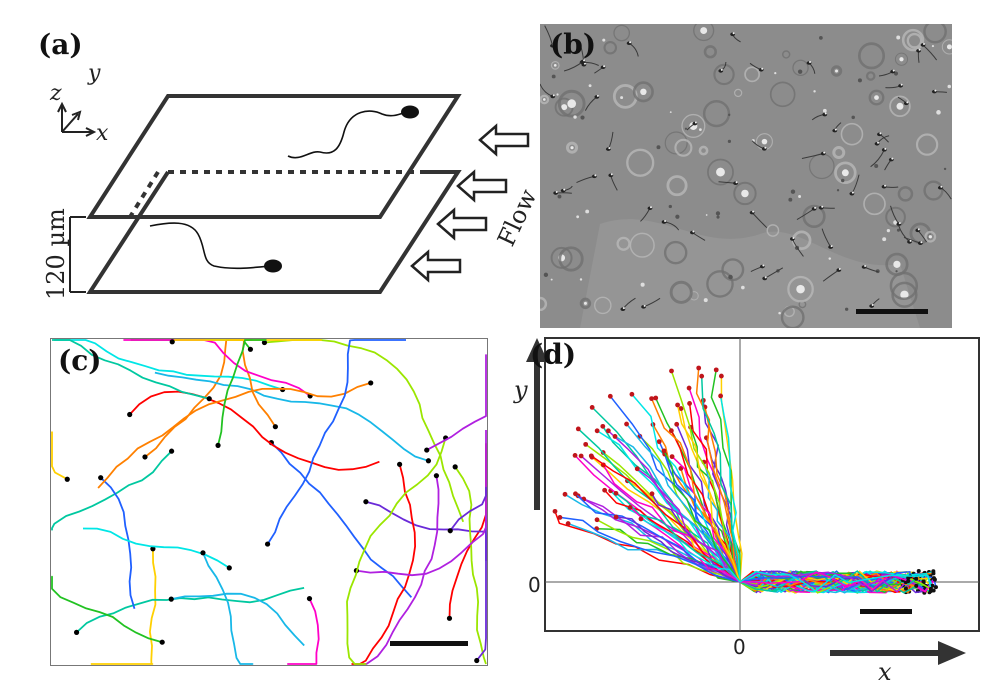 The image size is (1004, 683). Describe the element at coordinates (80, 360) in the screenshot. I see `panel-c-label: (c)` at that location.